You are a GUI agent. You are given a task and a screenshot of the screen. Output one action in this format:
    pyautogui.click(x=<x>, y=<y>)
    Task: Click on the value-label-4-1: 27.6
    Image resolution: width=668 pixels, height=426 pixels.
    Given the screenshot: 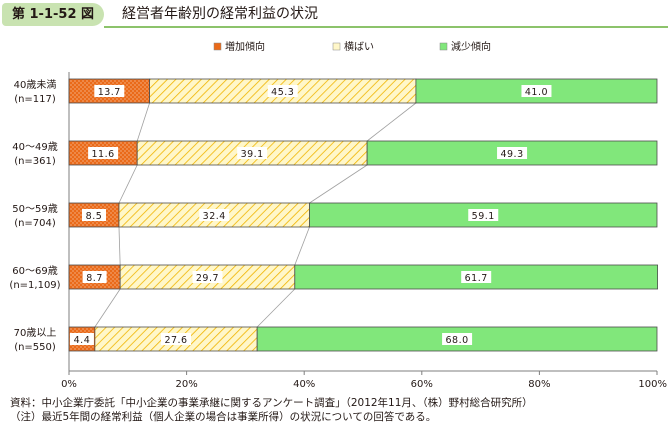 What is the action you would take?
    pyautogui.click(x=175, y=340)
    